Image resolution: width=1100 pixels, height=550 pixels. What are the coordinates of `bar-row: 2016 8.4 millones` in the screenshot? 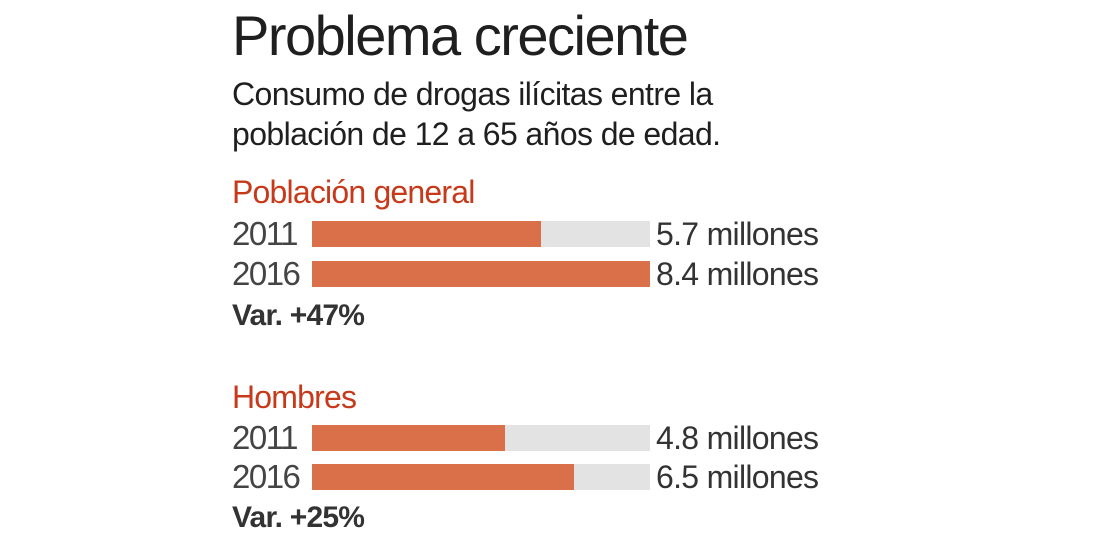 It's located at (552, 274).